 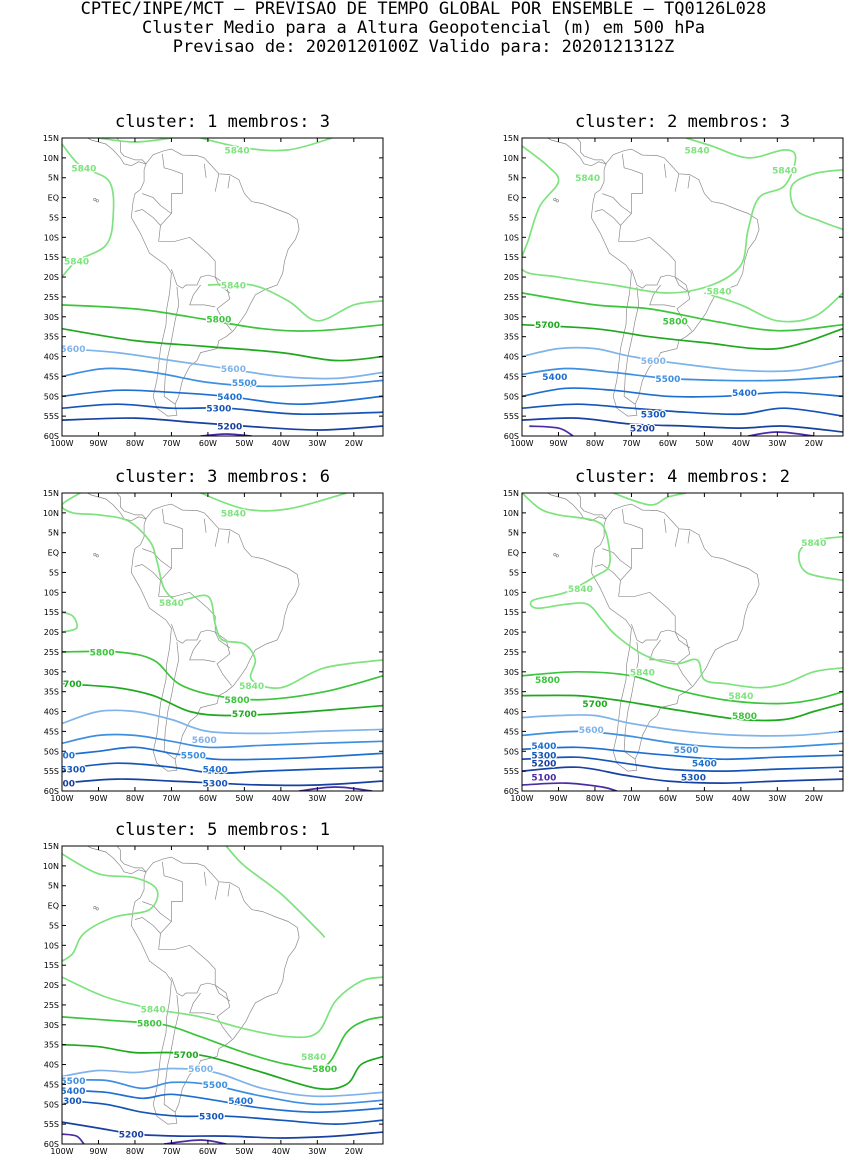 What do you see at coordinates (511, 317) in the screenshot?
I see `lat-label: 30S` at bounding box center [511, 317].